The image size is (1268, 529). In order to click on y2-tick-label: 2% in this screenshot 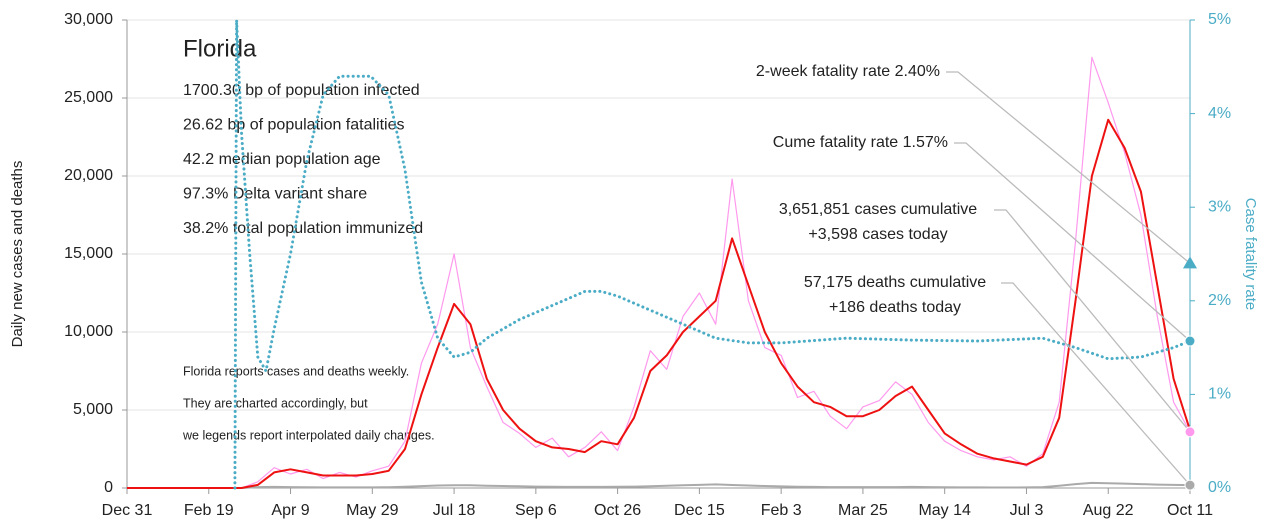, I will do `click(1219, 300)`.